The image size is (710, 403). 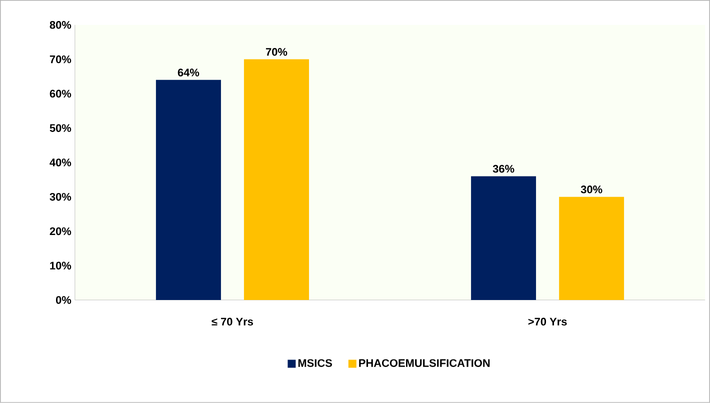 I want to click on y-tick-label: 70%, so click(x=61, y=59).